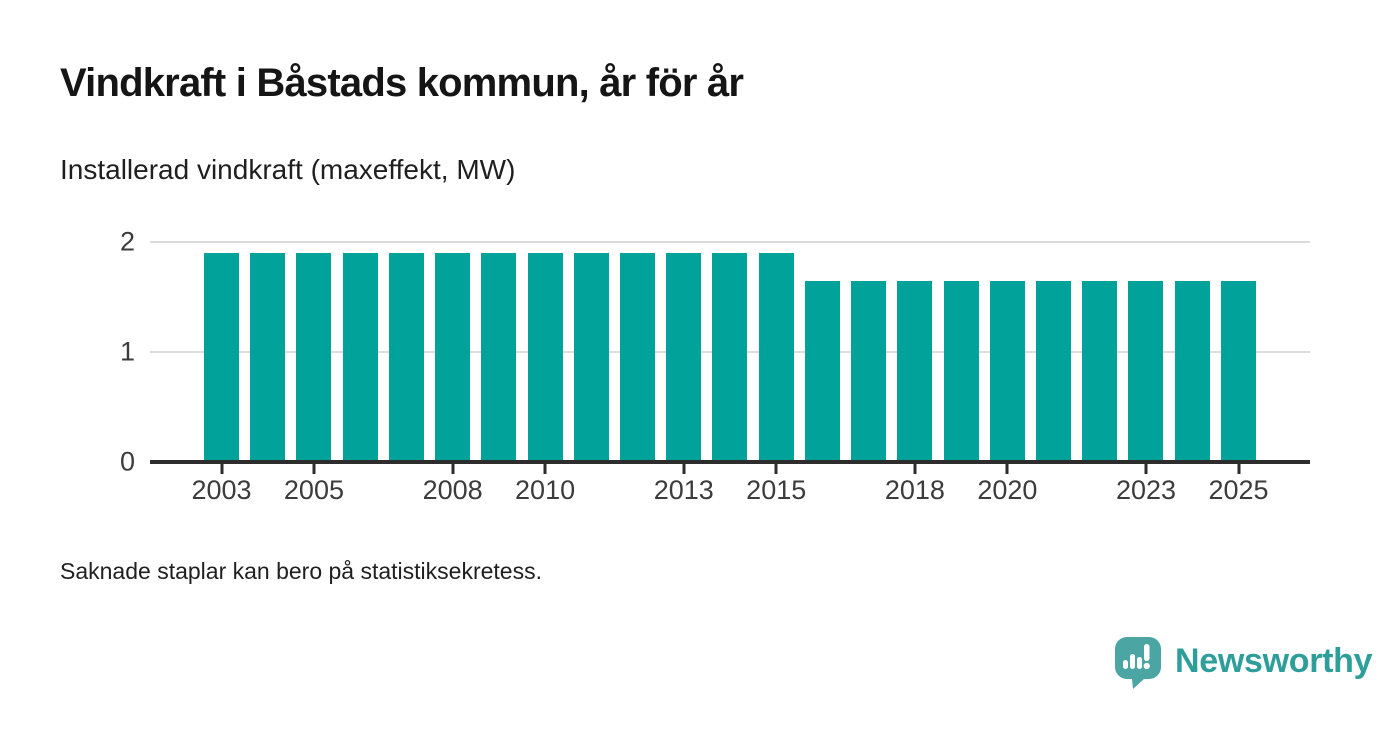  What do you see at coordinates (1238, 469) in the screenshot?
I see `x-tick-2025` at bounding box center [1238, 469].